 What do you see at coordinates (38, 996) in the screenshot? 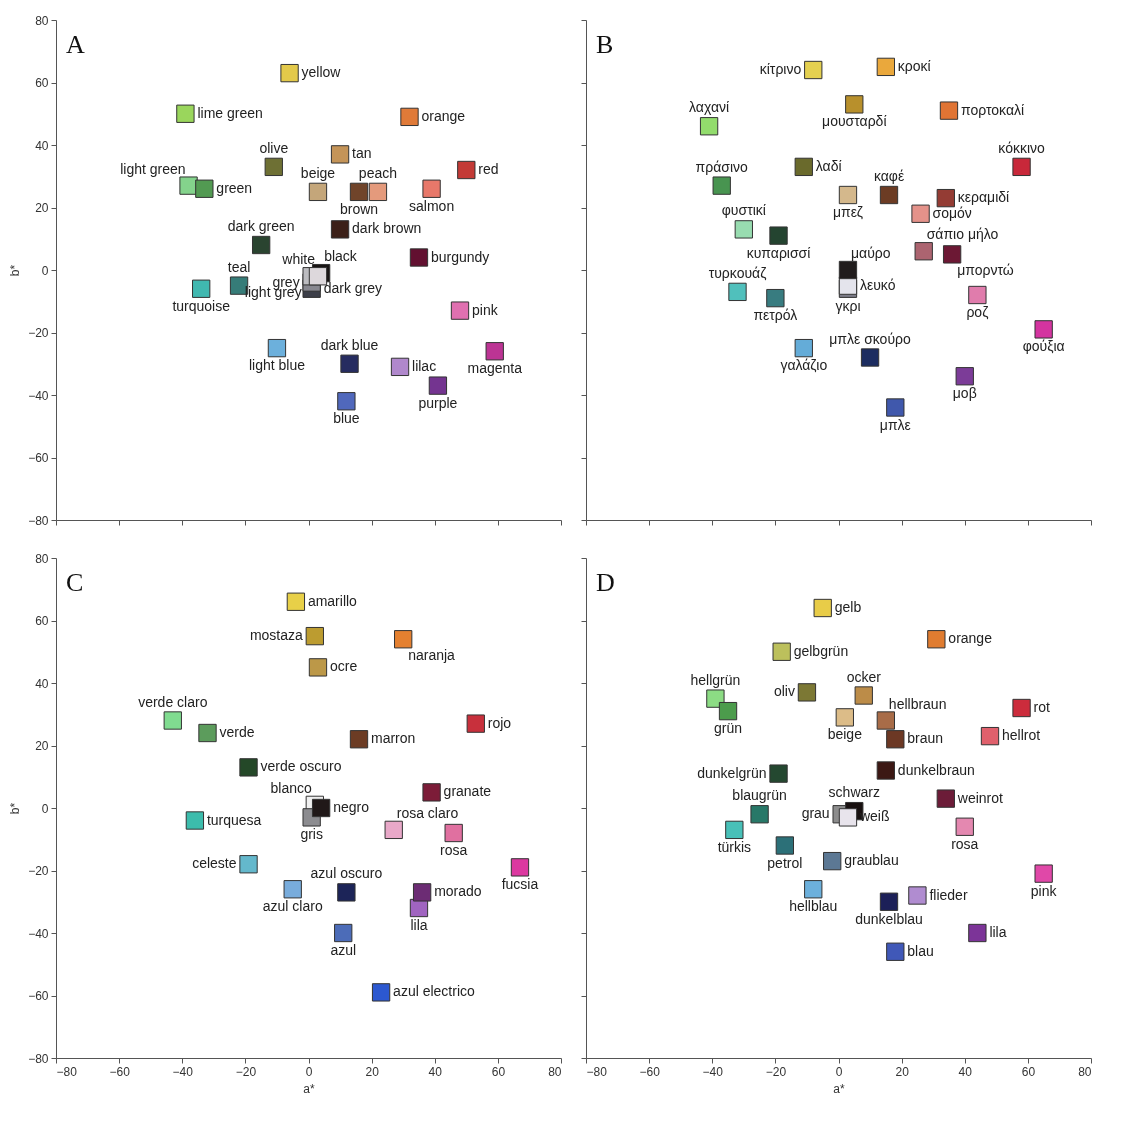
I see `y-tick-label: −60` at bounding box center [38, 996].